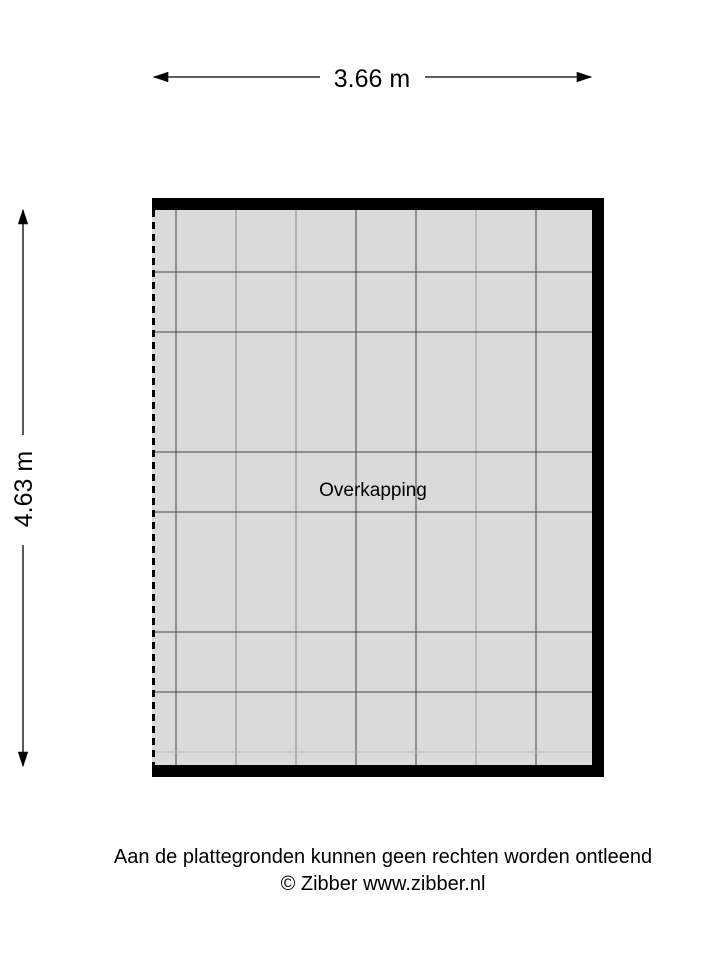  I want to click on height-label: 4.63 m, so click(24, 489).